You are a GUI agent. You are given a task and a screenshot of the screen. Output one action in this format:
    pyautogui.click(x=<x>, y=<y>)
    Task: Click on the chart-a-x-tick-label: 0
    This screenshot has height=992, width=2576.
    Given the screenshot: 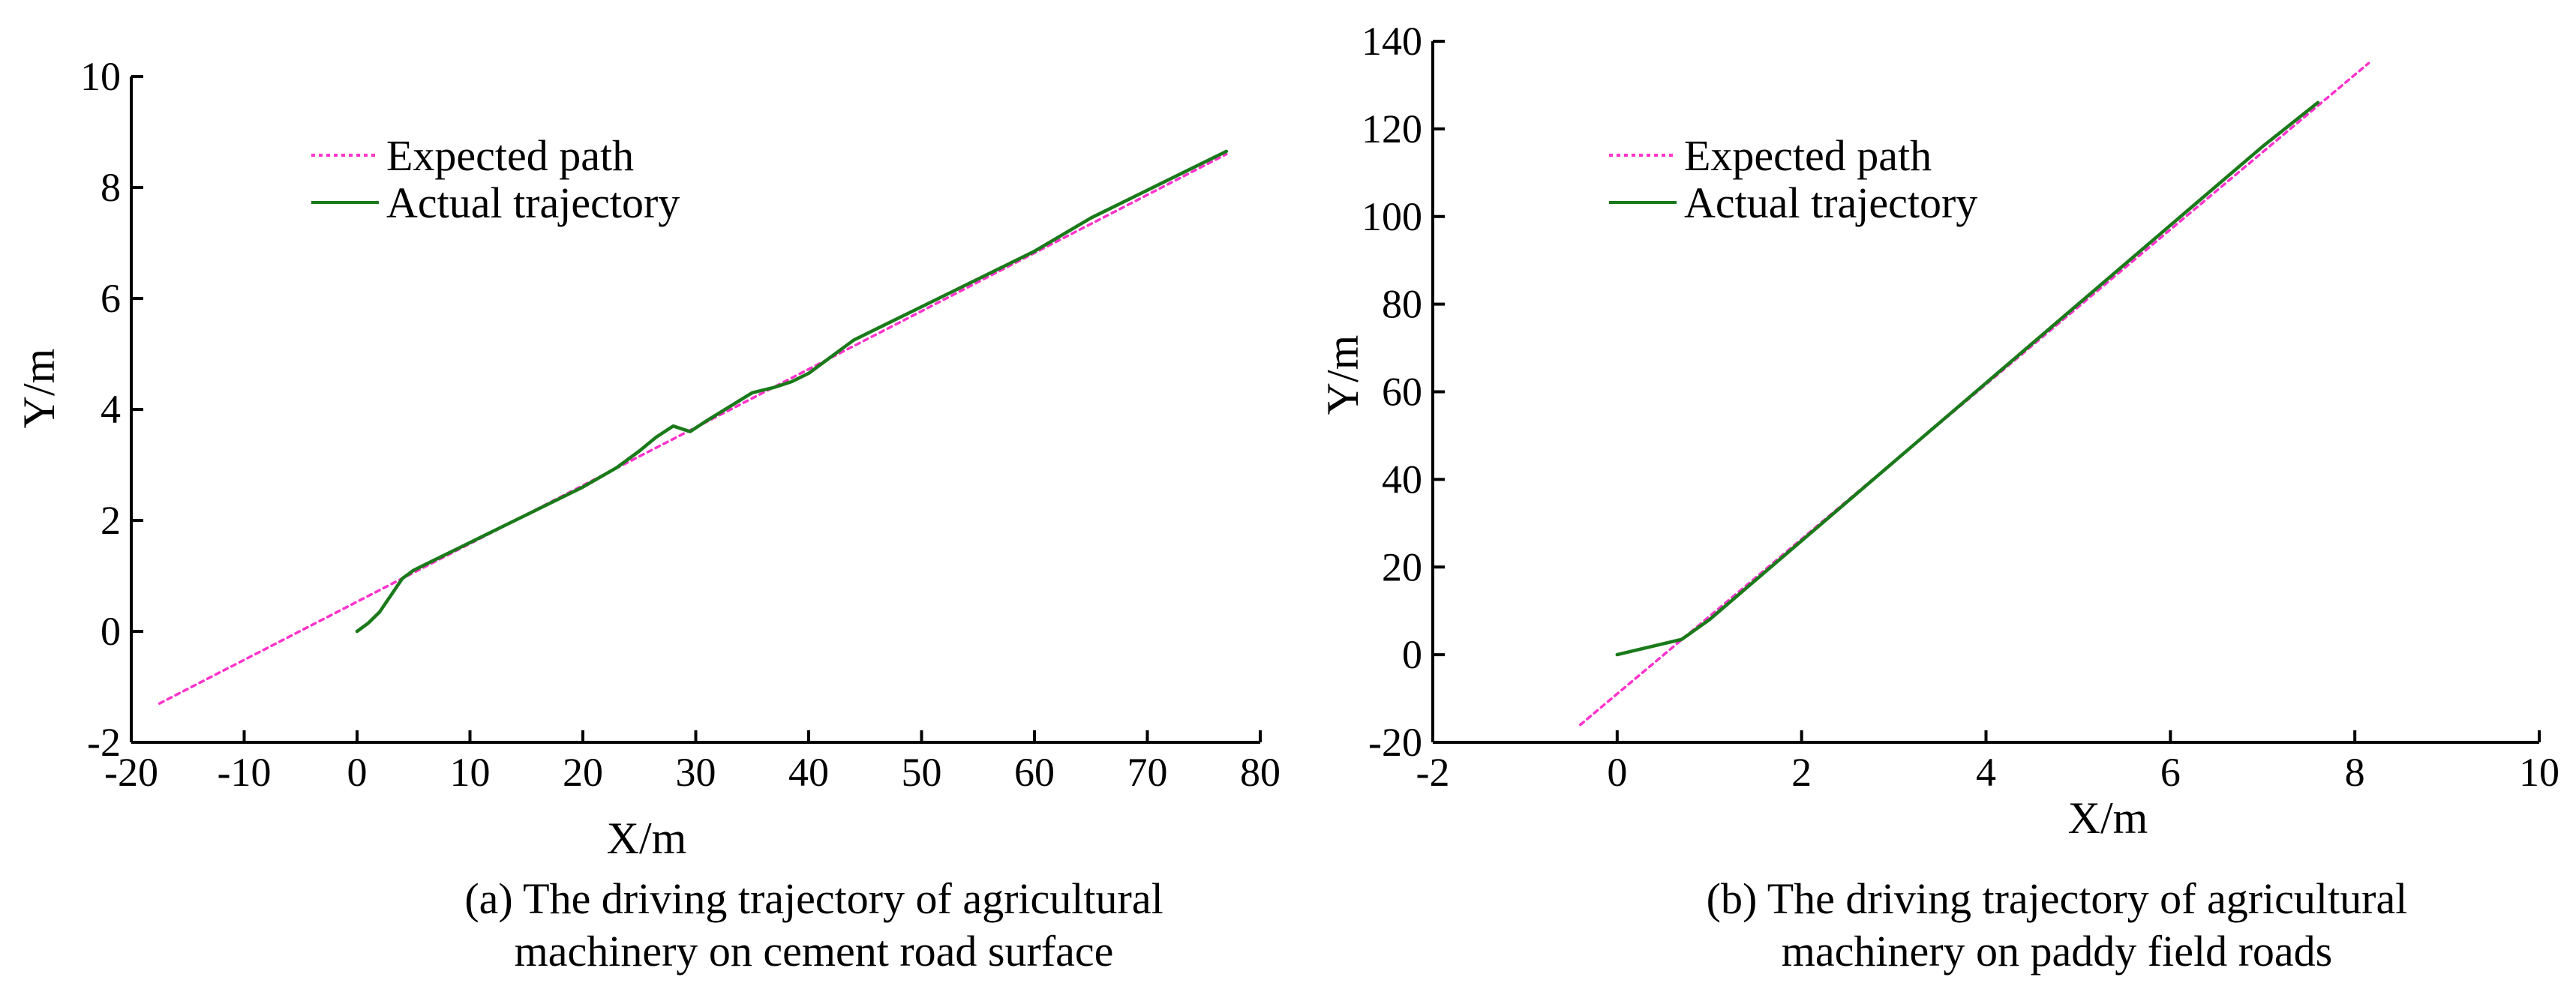 What is the action you would take?
    pyautogui.click(x=357, y=772)
    